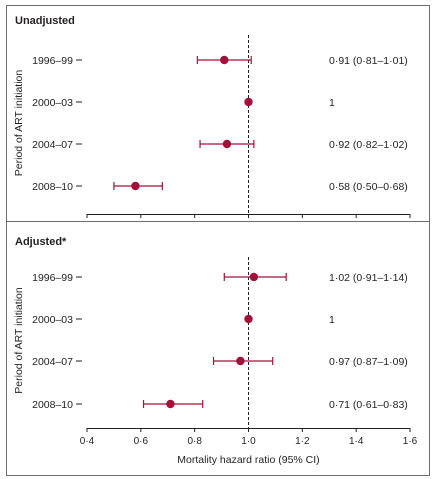 The height and width of the screenshot is (479, 436). What do you see at coordinates (141, 441) in the screenshot?
I see `x-tick-label: 0·6` at bounding box center [141, 441].